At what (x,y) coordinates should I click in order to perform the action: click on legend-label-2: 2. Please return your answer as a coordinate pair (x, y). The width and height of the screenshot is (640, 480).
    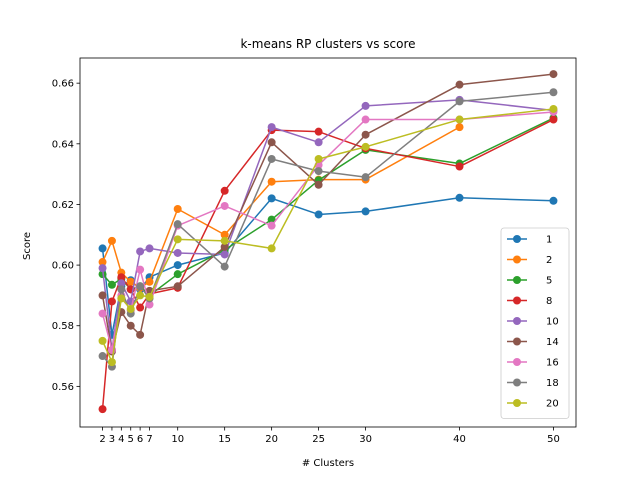
    Looking at the image, I should click on (549, 260).